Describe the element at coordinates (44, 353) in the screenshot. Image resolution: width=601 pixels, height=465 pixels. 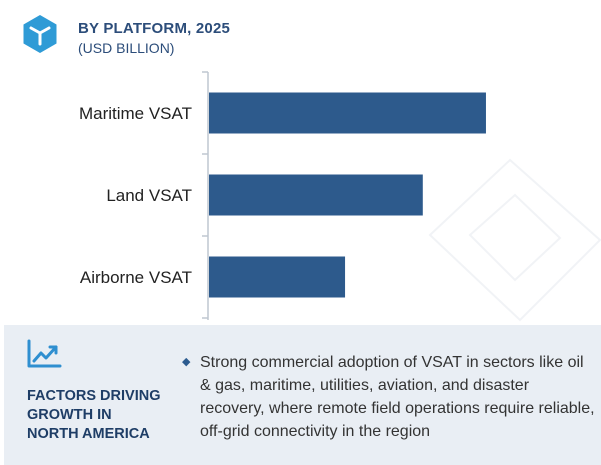
I see `line-chart-icon` at that location.